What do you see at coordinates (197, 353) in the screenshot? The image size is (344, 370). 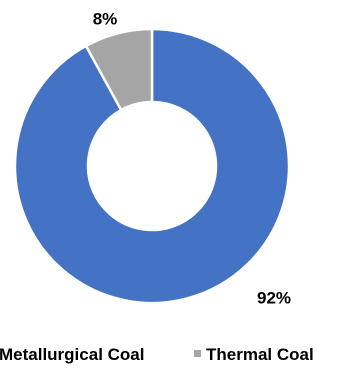 I see `legend-swatch-thermal-coal` at bounding box center [197, 353].